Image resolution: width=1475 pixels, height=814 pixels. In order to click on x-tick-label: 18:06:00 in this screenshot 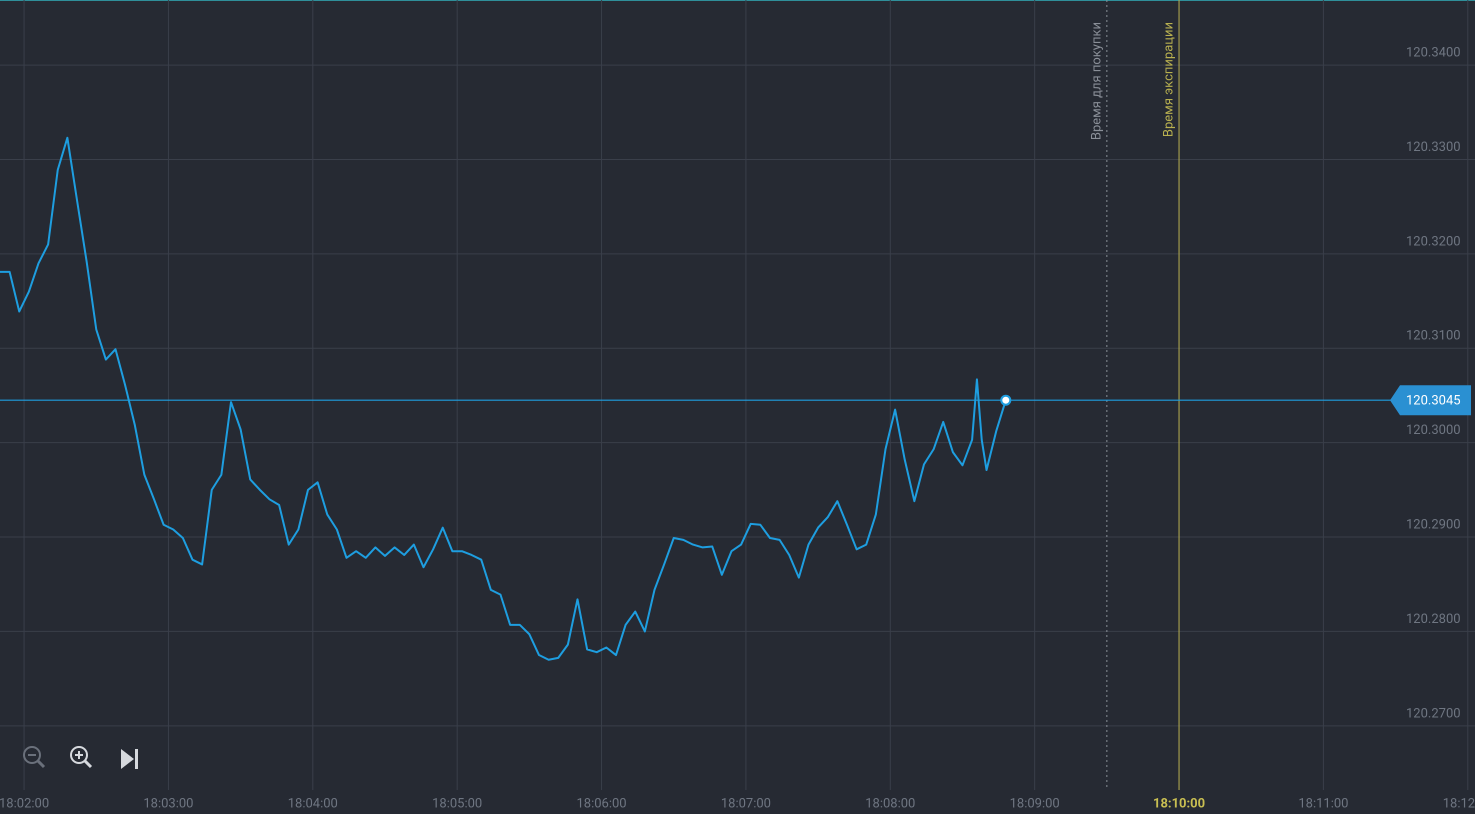, I will do `click(601, 803)`.